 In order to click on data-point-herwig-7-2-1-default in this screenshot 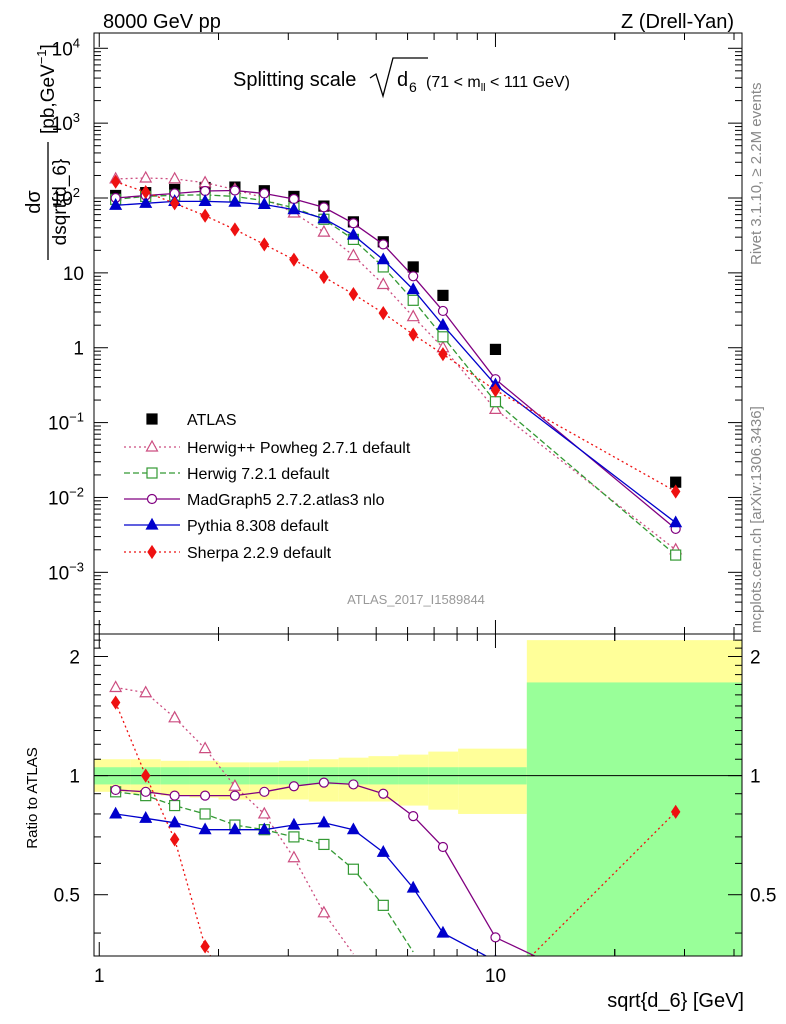, I will do `click(413, 300)`.